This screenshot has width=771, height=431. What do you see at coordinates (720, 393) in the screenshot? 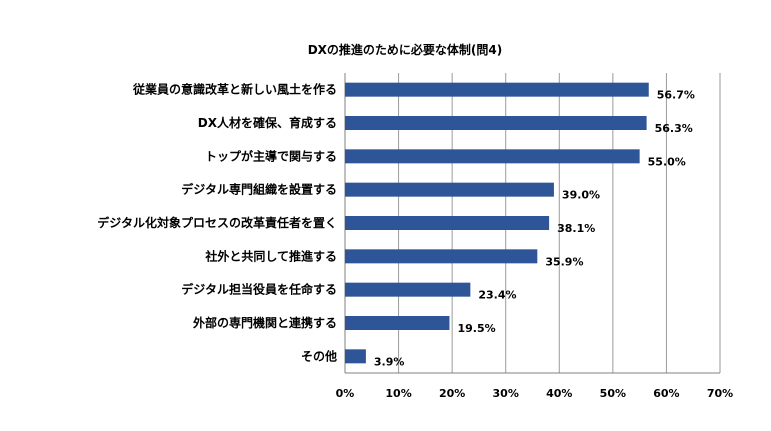
I see `x-tick-label: 70%` at bounding box center [720, 393].